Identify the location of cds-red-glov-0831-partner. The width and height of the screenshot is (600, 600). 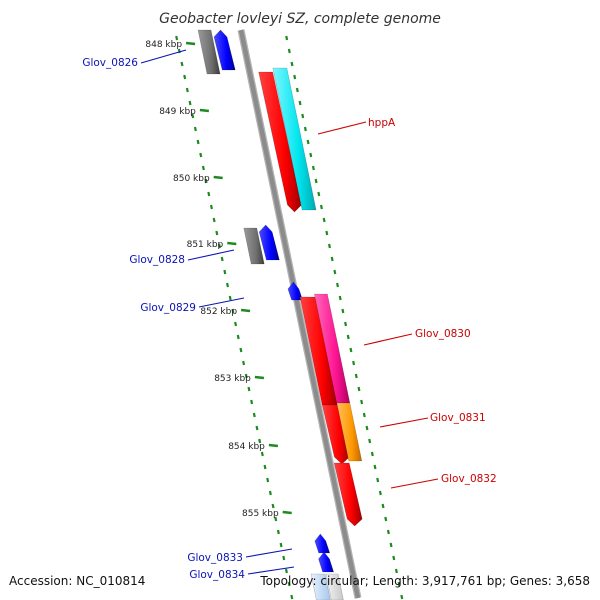
(335, 434).